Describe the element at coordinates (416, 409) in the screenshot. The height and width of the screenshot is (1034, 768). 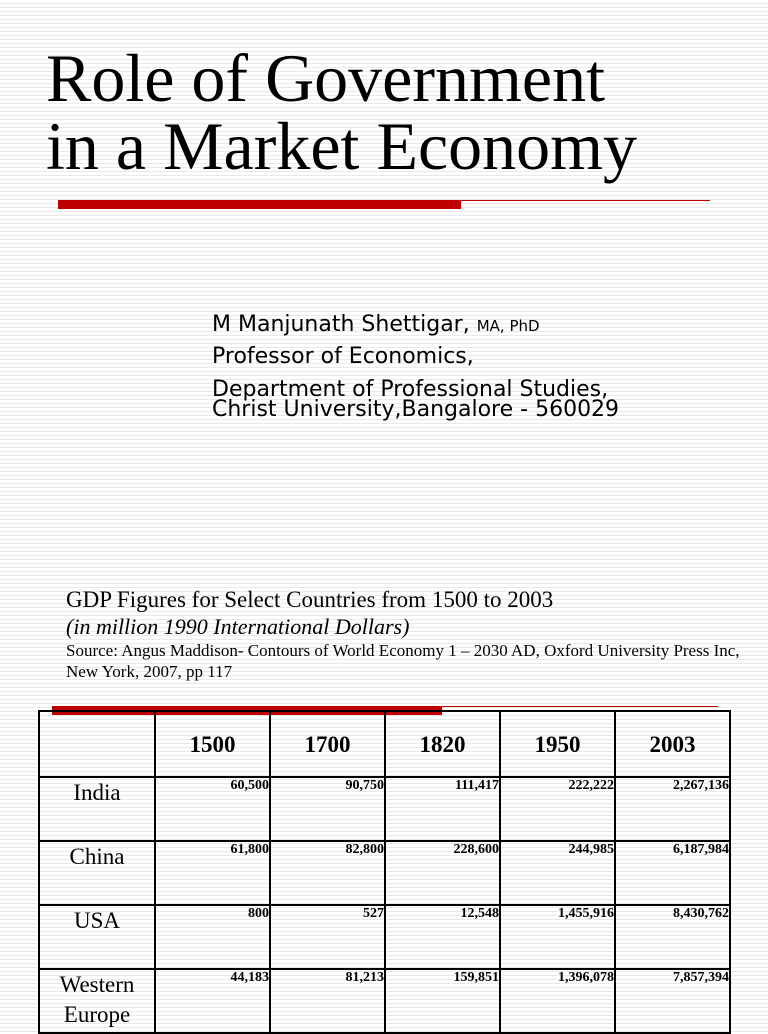
I see `author-university: Christ University,Bangalore - 560029` at that location.